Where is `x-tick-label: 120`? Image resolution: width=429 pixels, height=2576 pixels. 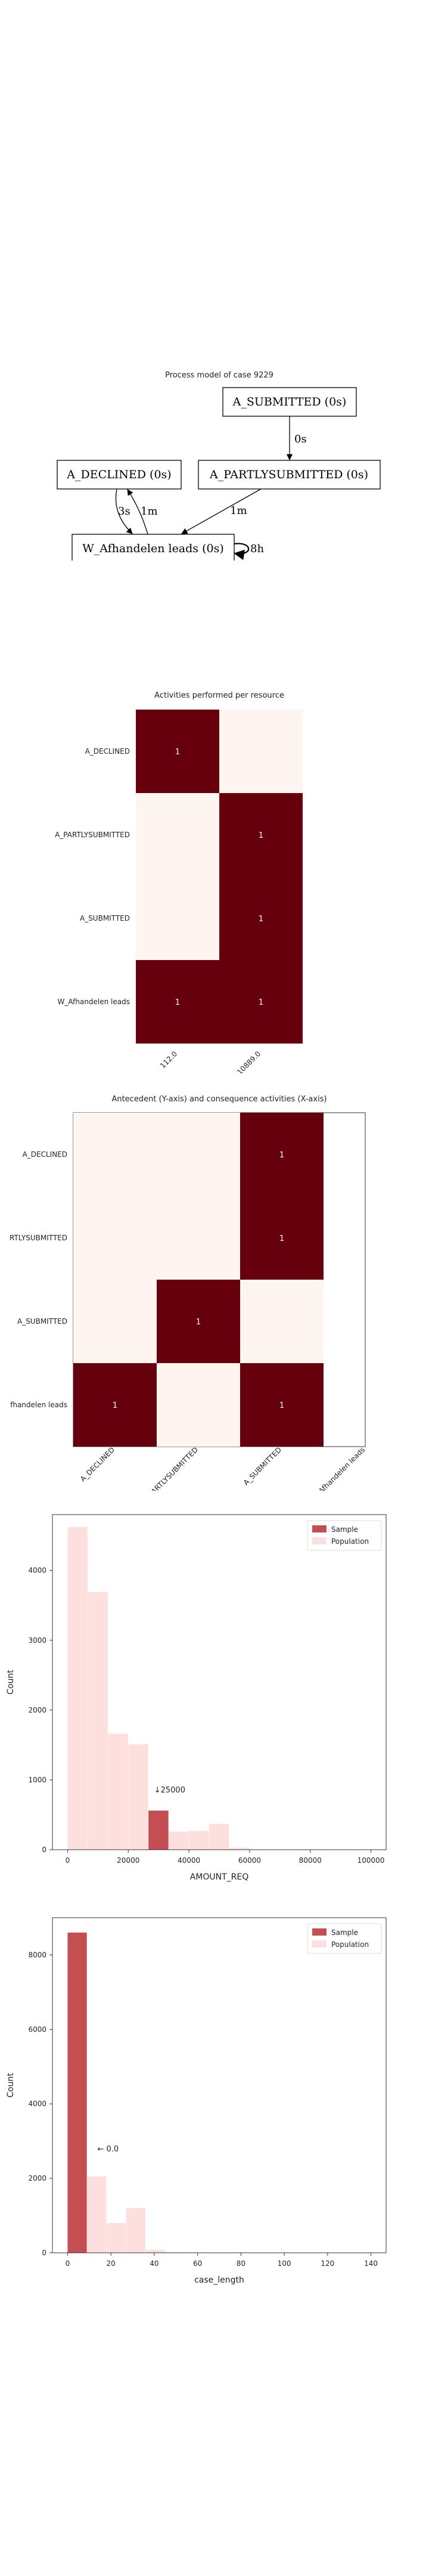 x-tick-label: 120 is located at coordinates (327, 2264).